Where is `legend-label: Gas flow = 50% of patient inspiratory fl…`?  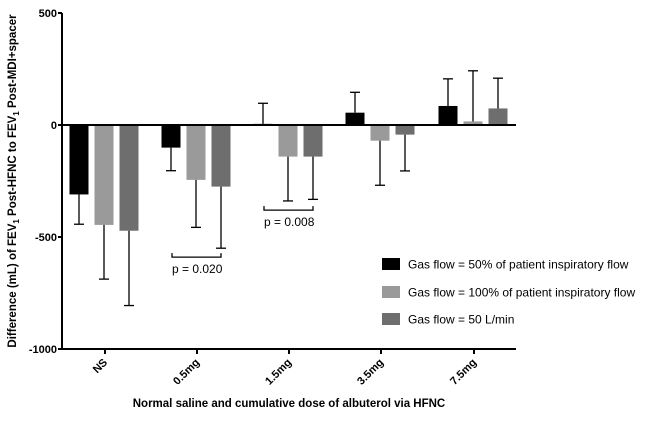
legend-label: Gas flow = 50% of patient inspiratory fl… is located at coordinates (518, 265).